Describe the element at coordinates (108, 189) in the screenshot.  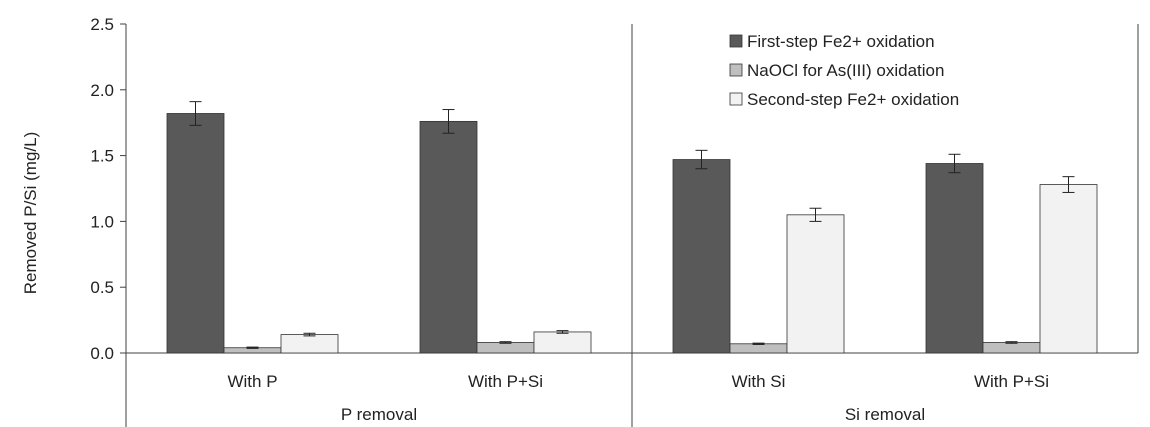
I see `y-axis-ticks: 0.0 0.5 1.0 1.5 2.0 2.5` at that location.